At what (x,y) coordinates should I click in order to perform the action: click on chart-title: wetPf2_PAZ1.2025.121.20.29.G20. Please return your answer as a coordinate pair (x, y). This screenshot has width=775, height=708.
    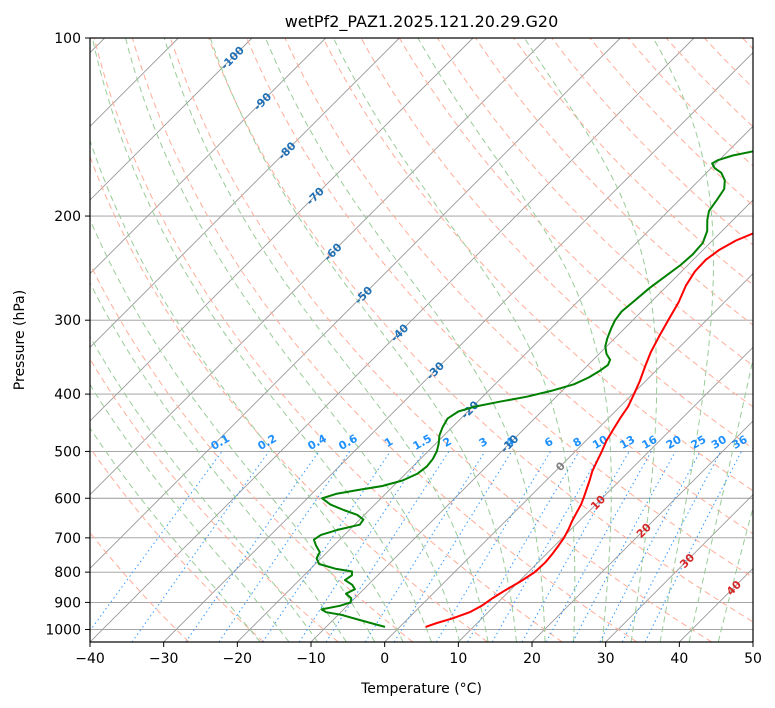
    Looking at the image, I should click on (422, 22).